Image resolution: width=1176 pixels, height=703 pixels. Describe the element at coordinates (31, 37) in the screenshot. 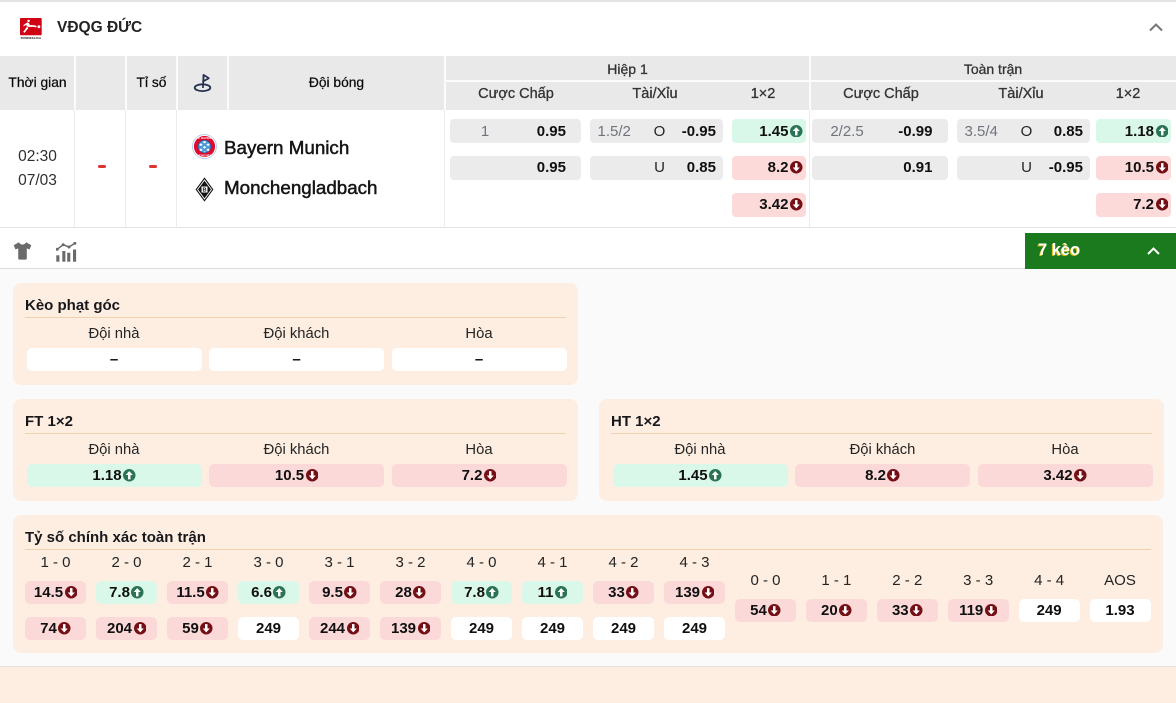

I see `svg-text: BUNDESLIGA` at that location.